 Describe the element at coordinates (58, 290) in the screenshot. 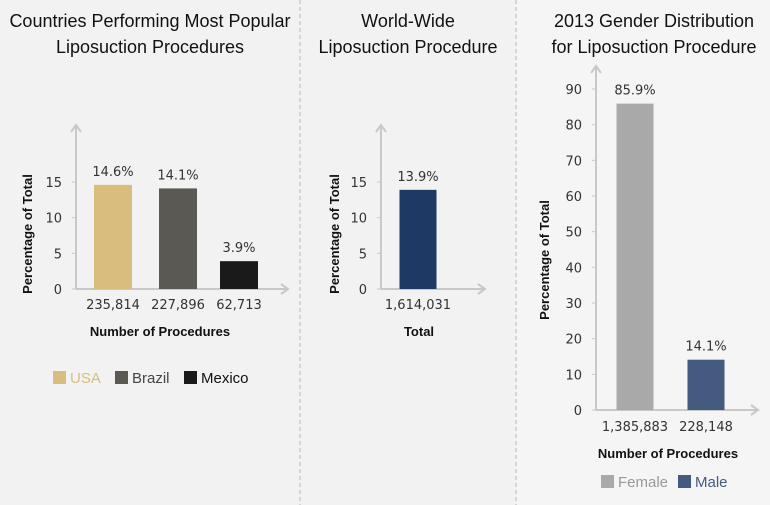

I see `chart-countries-ytick-label: 0` at that location.